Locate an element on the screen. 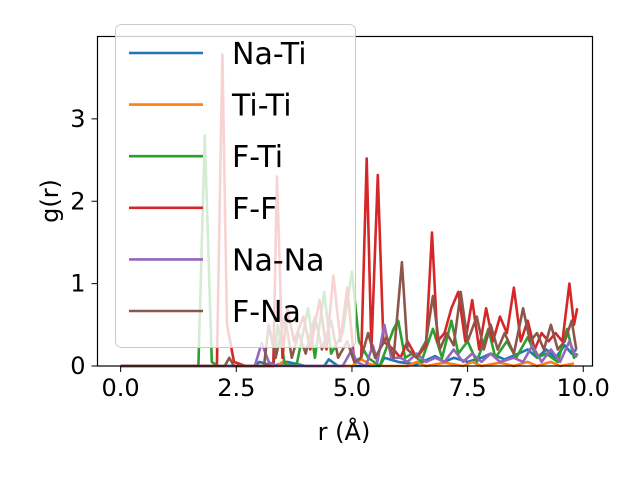 The width and height of the screenshot is (640, 480). legend-label-ti-ti: Ti-Ti is located at coordinates (261, 106).